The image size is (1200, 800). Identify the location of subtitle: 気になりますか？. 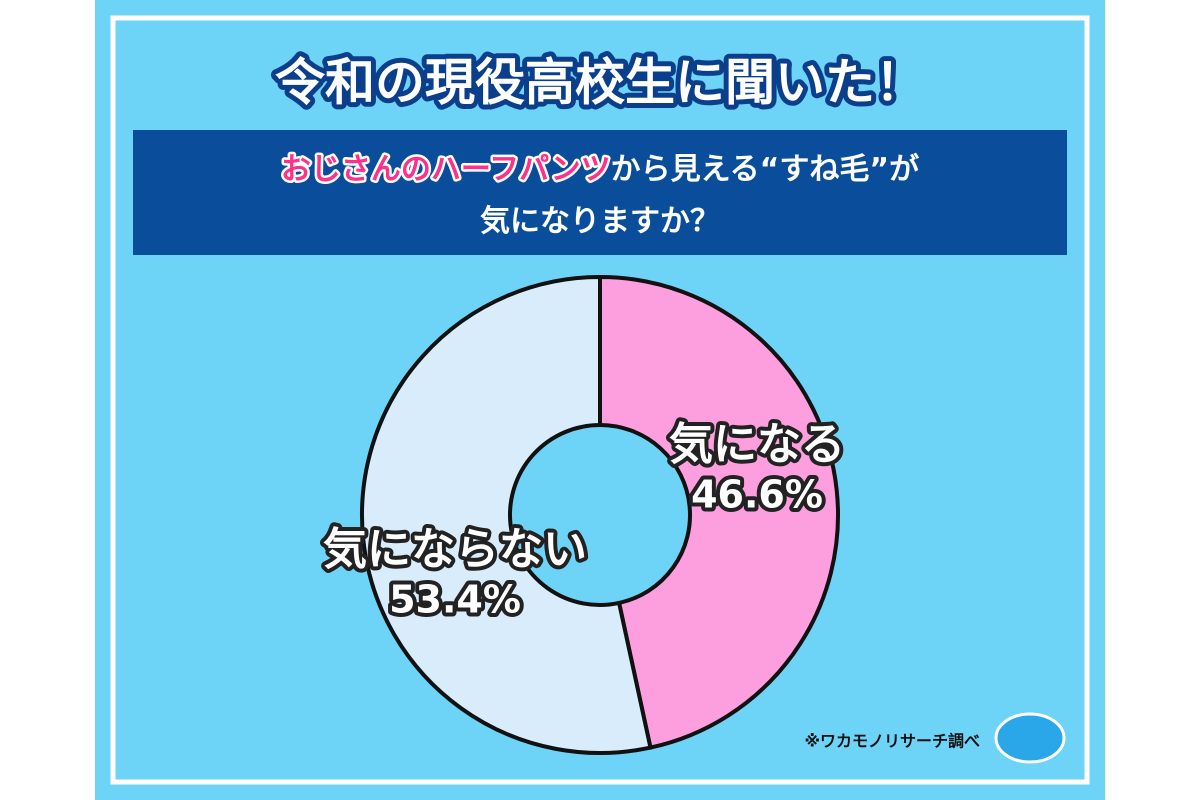
(600, 221).